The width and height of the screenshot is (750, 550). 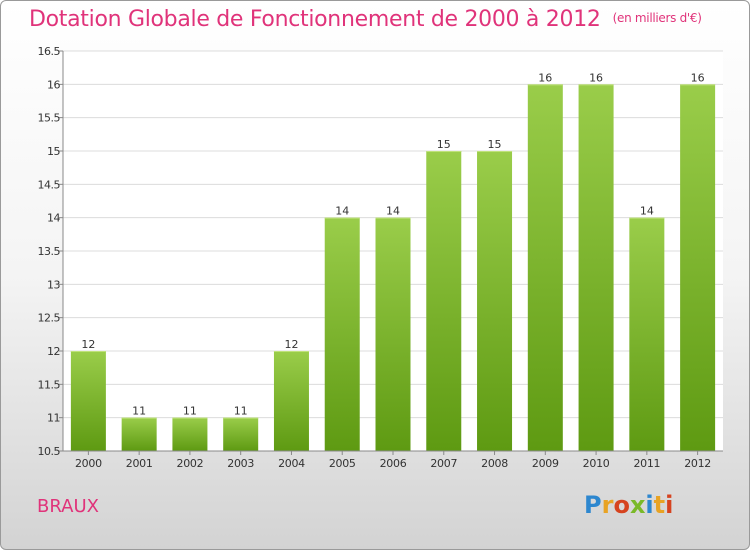 What do you see at coordinates (49, 184) in the screenshot?
I see `y-tick-label: 14.5` at bounding box center [49, 184].